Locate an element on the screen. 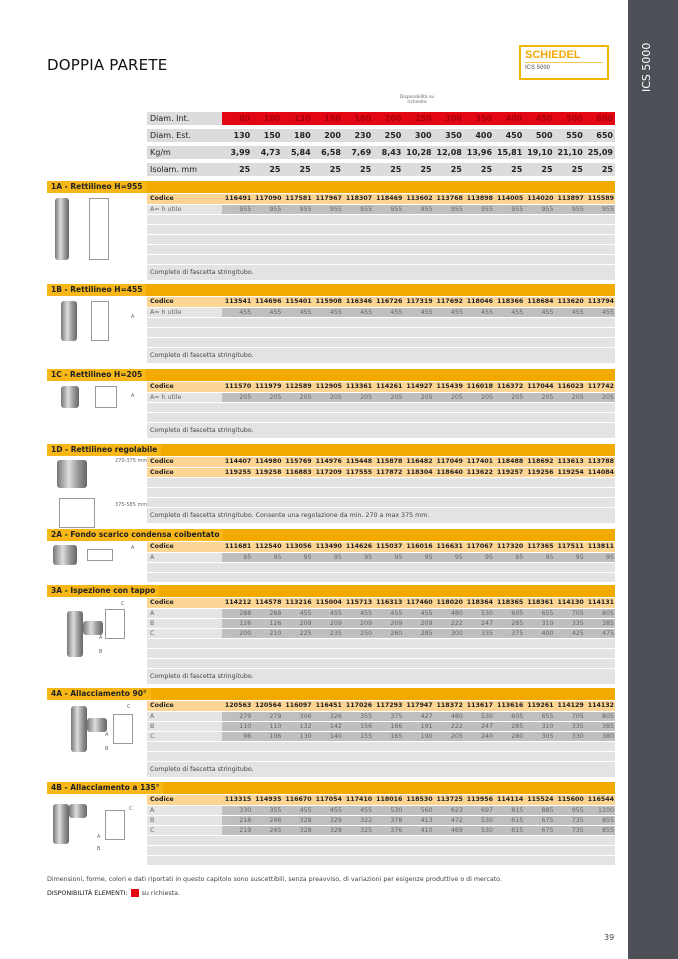 Image resolution: width=678 pixels, height=959 pixels. dimension-value: 240 is located at coordinates (479, 736).